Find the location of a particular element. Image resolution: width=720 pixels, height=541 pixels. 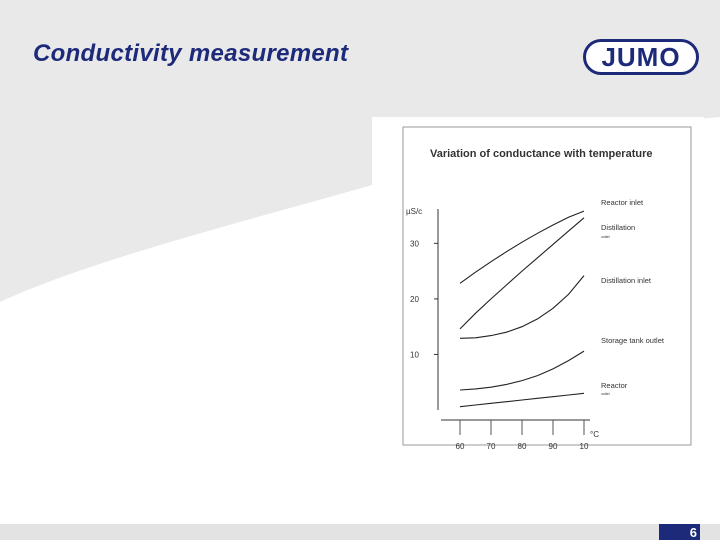

x-tick-label: 10 is located at coordinates (584, 446).